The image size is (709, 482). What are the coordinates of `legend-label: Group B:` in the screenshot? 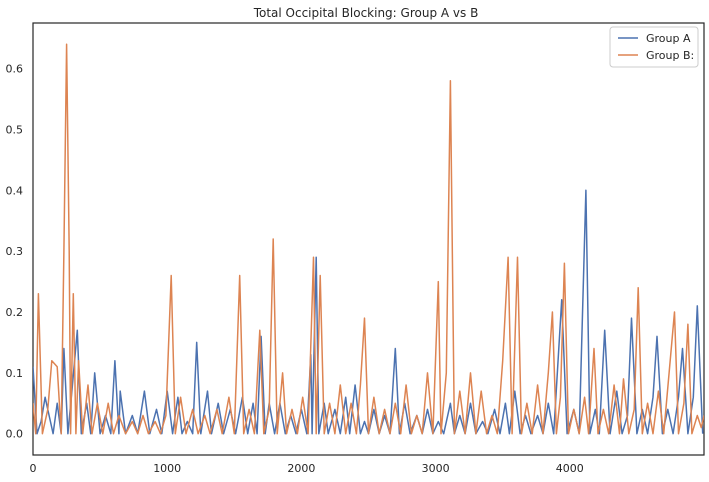 It's located at (670, 55).